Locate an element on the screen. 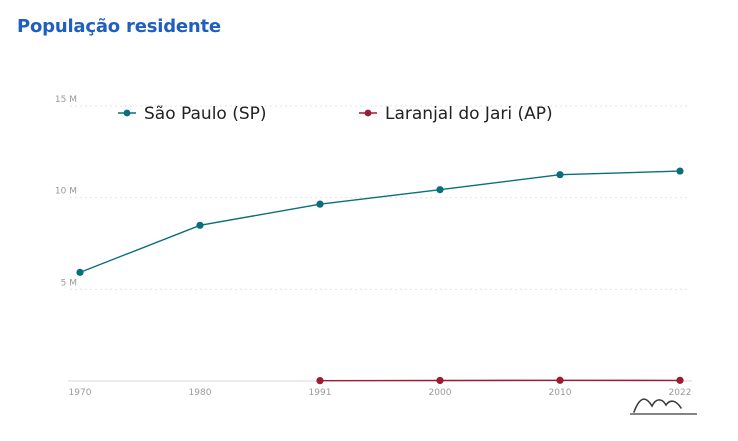  x-tick-label: 2000 is located at coordinates (440, 393).